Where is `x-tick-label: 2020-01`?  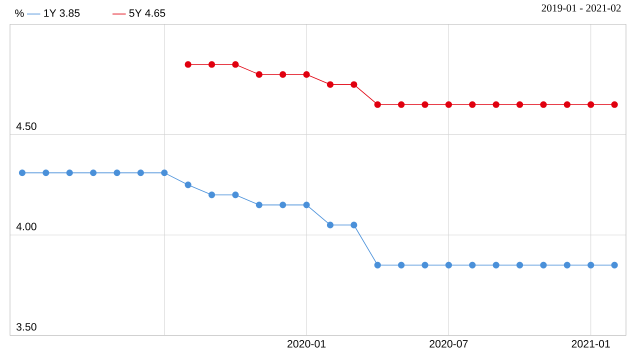
x-tick-label: 2020-01 is located at coordinates (307, 344).